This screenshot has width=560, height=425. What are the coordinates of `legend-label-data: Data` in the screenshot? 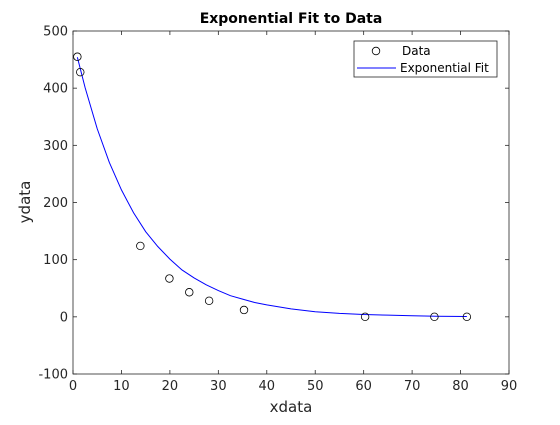 It's located at (416, 51).